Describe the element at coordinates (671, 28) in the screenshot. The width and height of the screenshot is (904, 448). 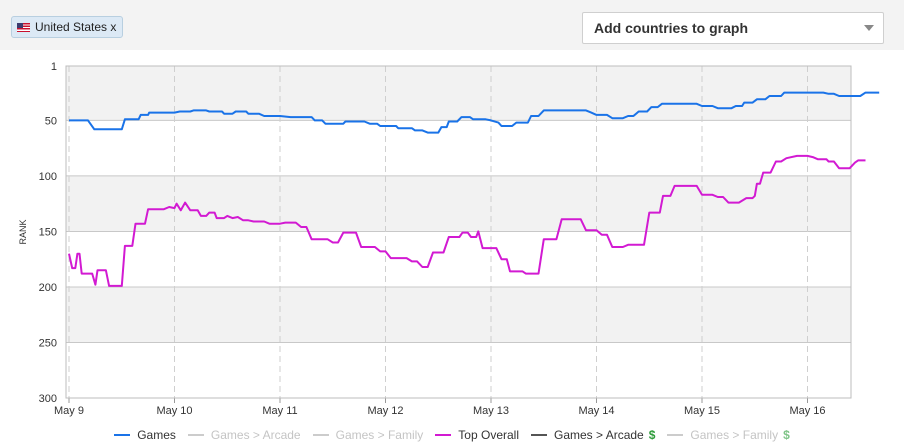
I see `add-countries-label: Add countries to graph` at that location.